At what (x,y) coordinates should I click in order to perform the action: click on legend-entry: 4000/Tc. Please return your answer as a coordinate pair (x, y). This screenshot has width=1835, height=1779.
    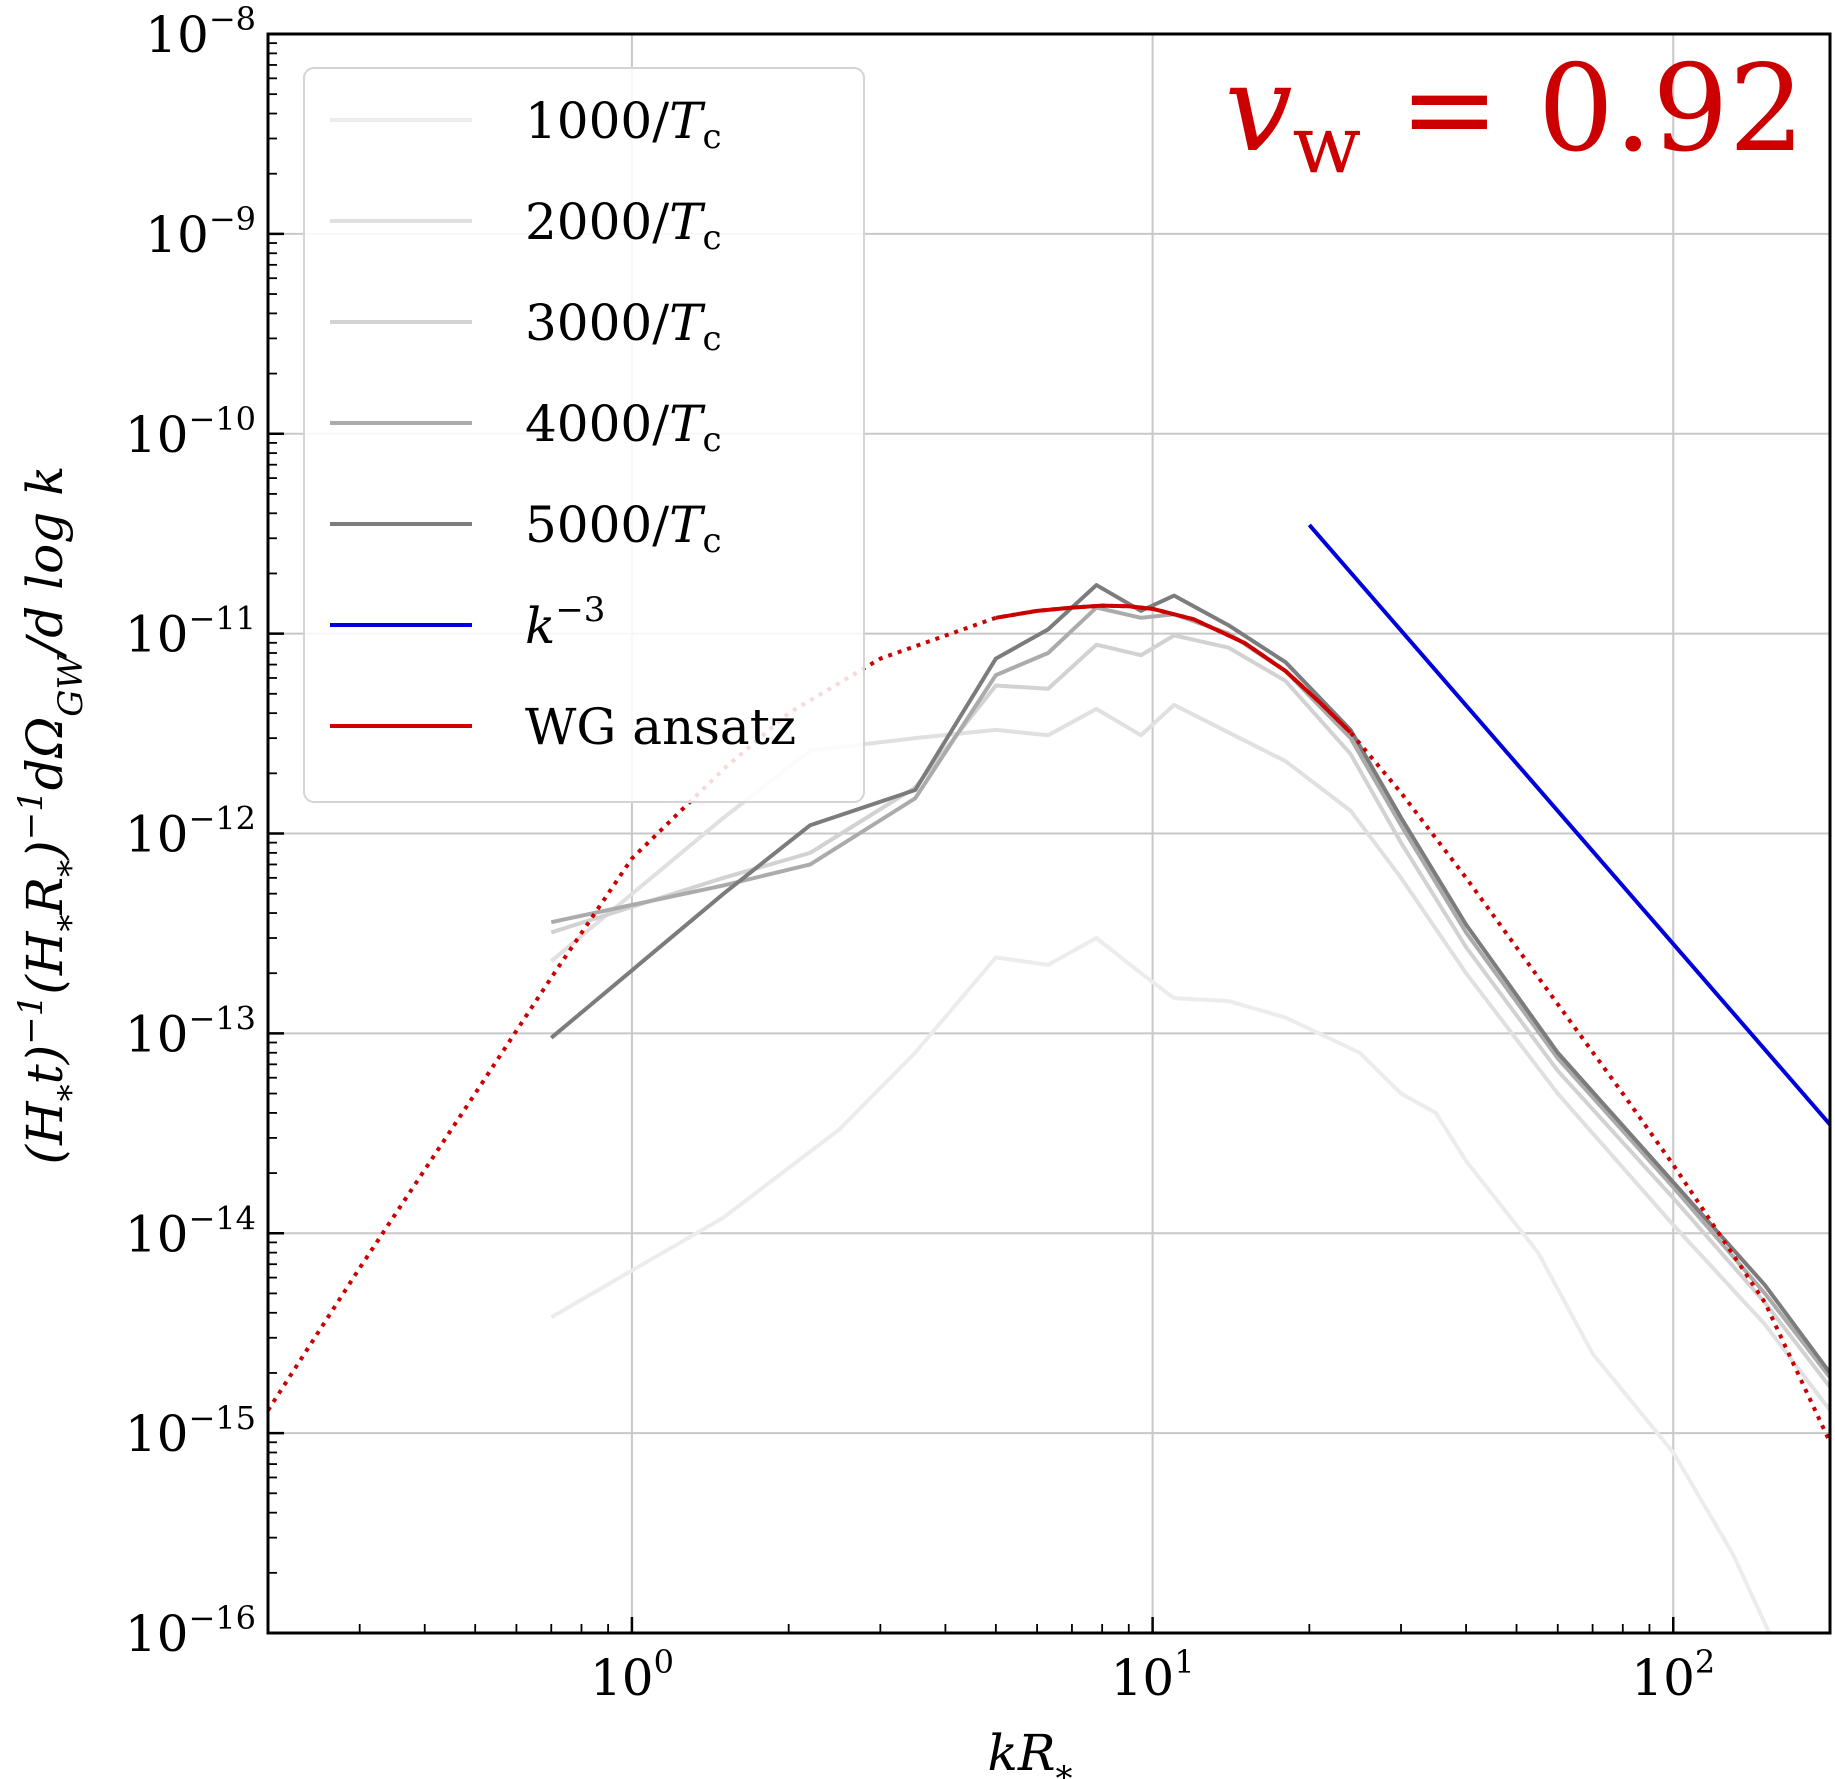
    Looking at the image, I should click on (623, 427).